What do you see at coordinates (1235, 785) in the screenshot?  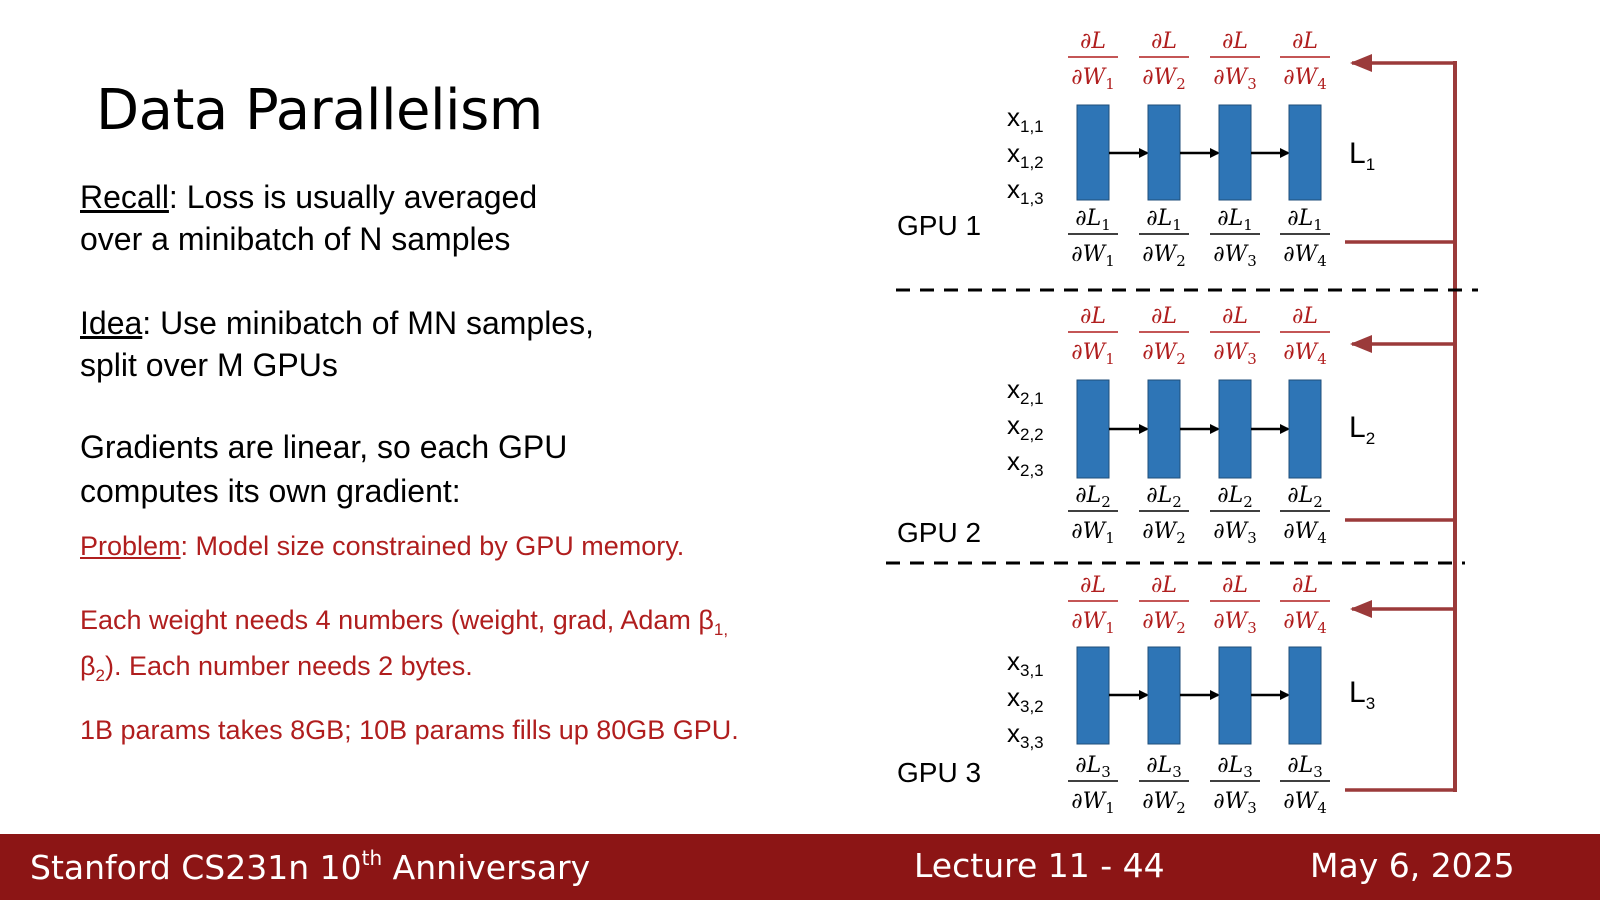 I see `local-gradient-w3: ∂L3∂W3` at bounding box center [1235, 785].